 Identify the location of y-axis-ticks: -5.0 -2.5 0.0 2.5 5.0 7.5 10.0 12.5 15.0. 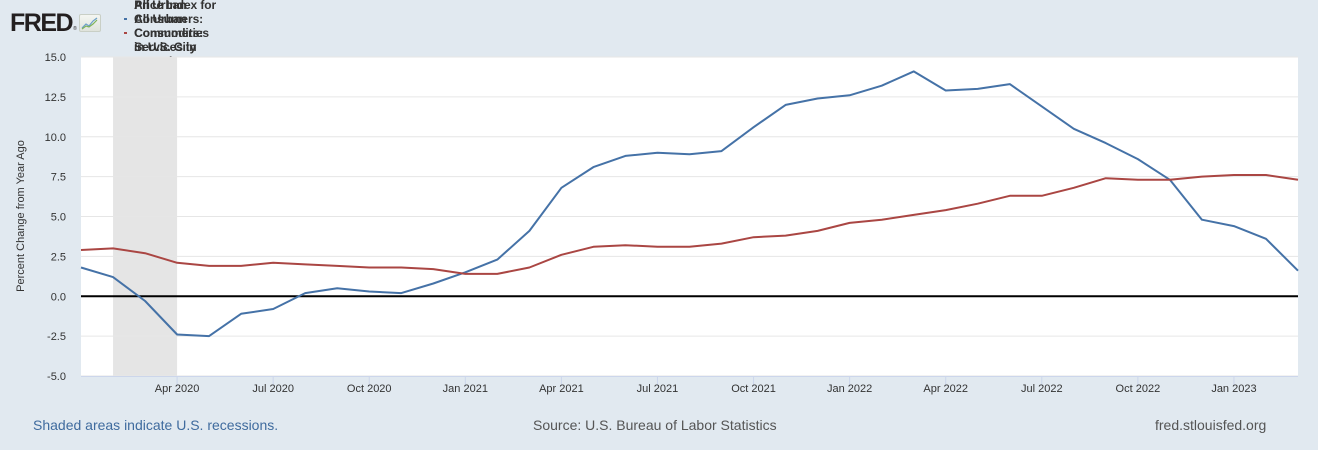
(55, 217).